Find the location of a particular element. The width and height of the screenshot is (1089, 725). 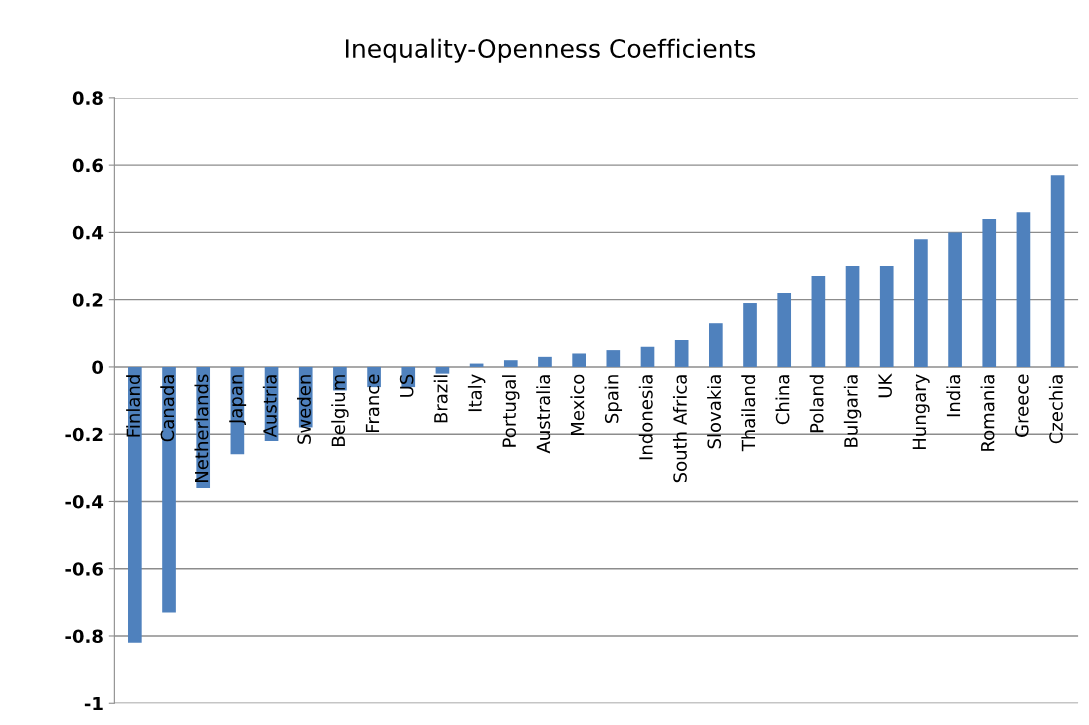

x-tick-label: Canada is located at coordinates (167, 408).